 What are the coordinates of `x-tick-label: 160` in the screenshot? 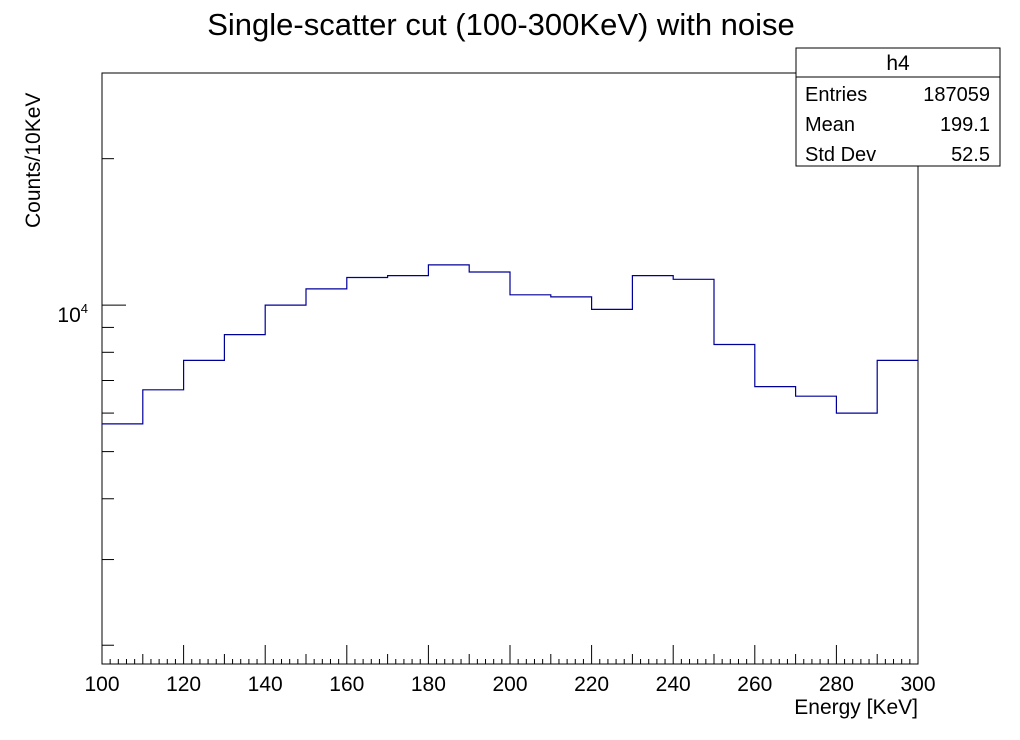 It's located at (346, 684).